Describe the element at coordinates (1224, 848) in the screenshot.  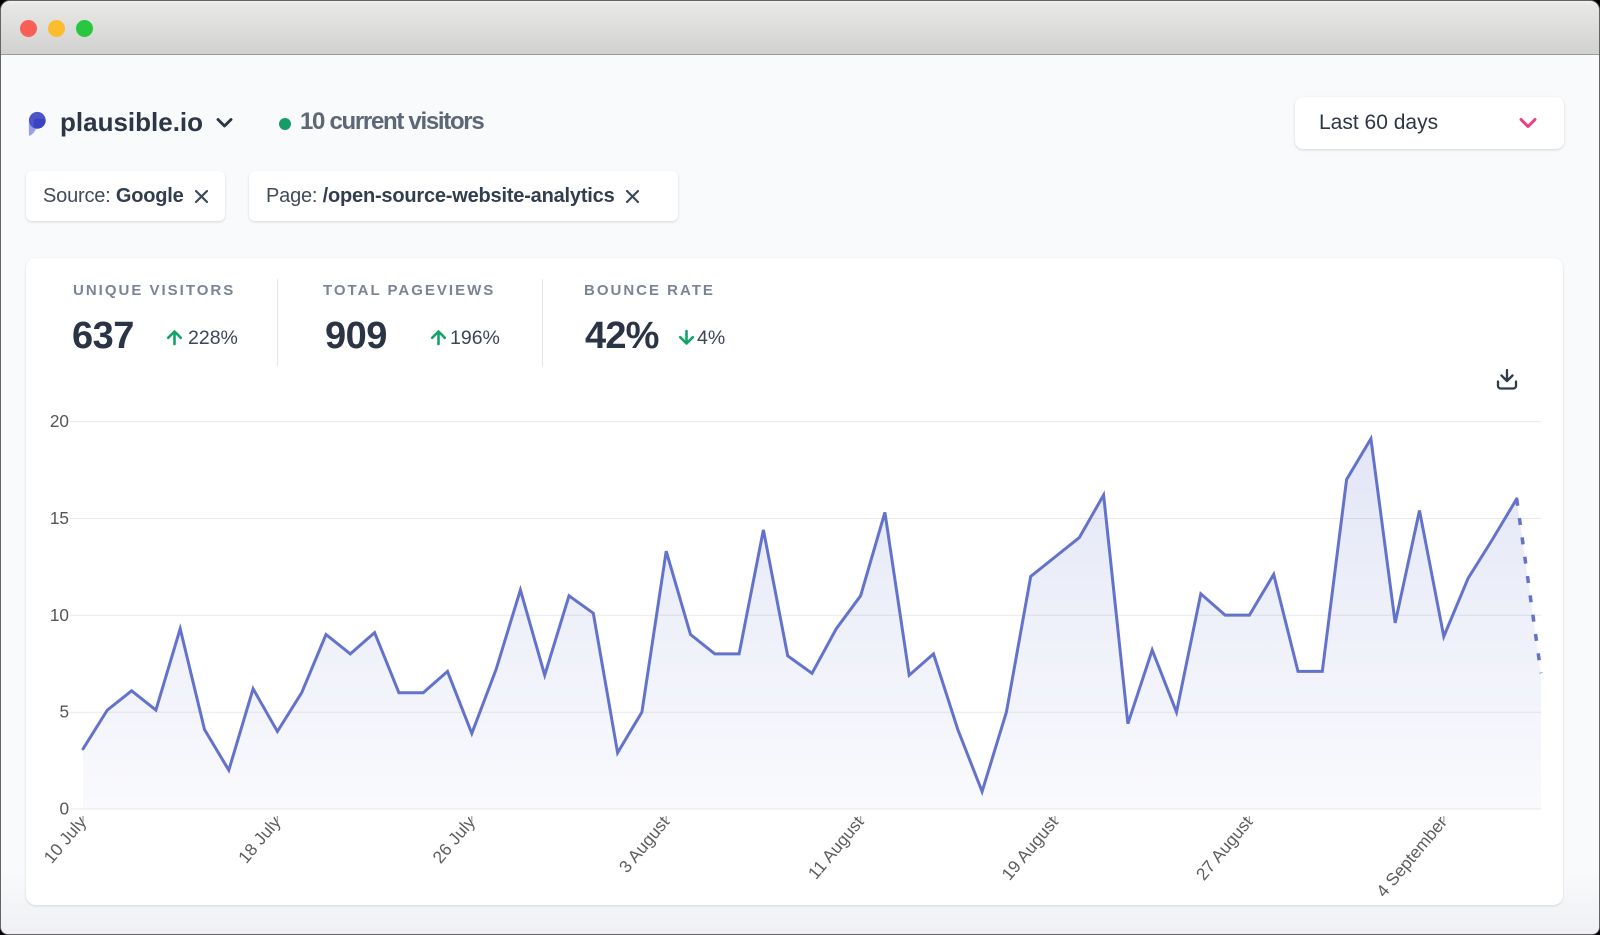
I see `svg-text: 27 August` at that location.